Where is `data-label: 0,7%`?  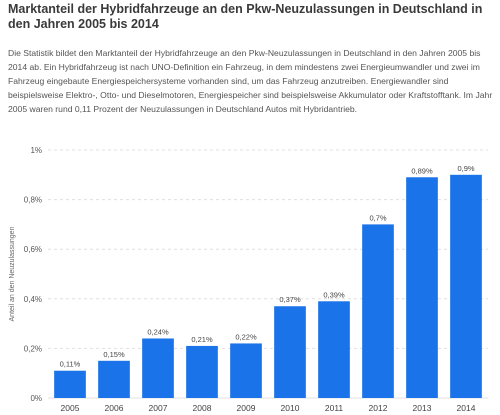 data-label: 0,7% is located at coordinates (377, 217).